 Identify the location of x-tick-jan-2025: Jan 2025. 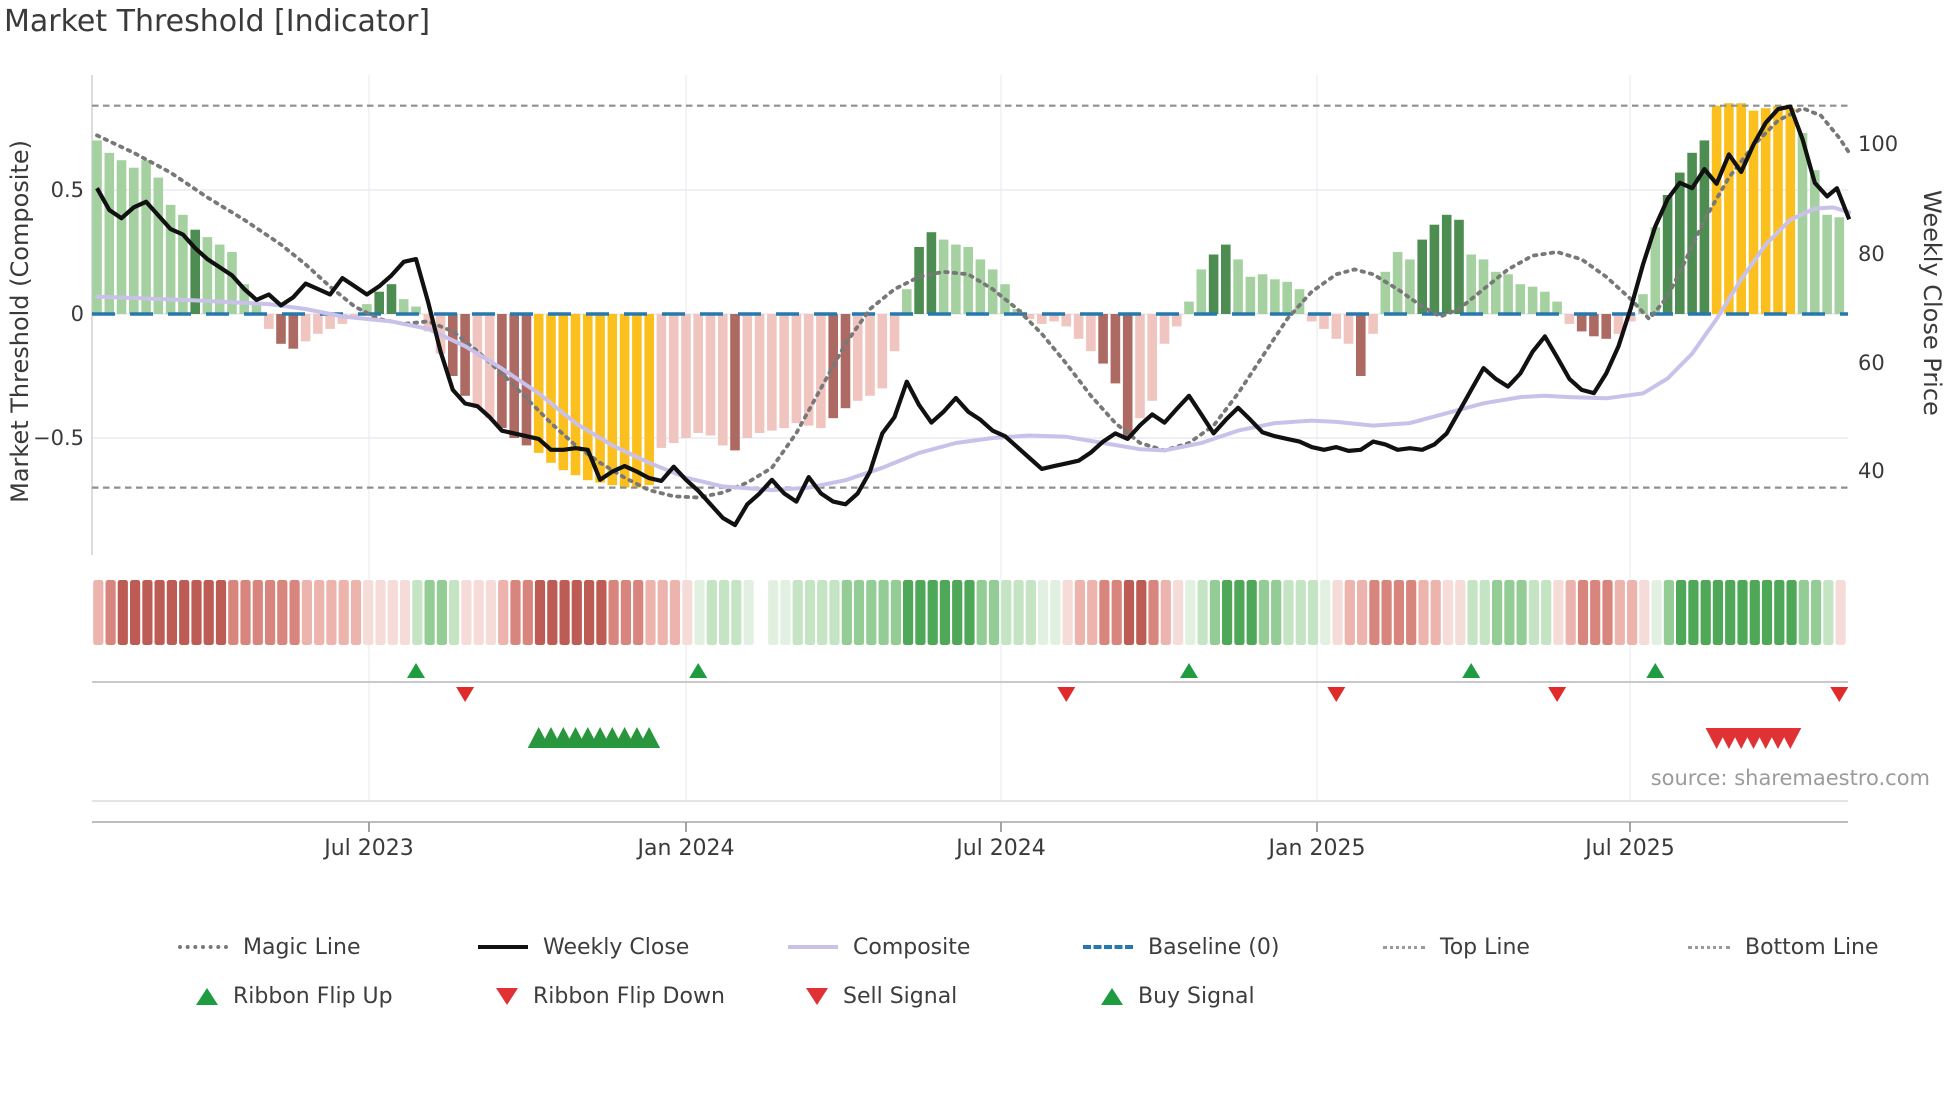
(1317, 848).